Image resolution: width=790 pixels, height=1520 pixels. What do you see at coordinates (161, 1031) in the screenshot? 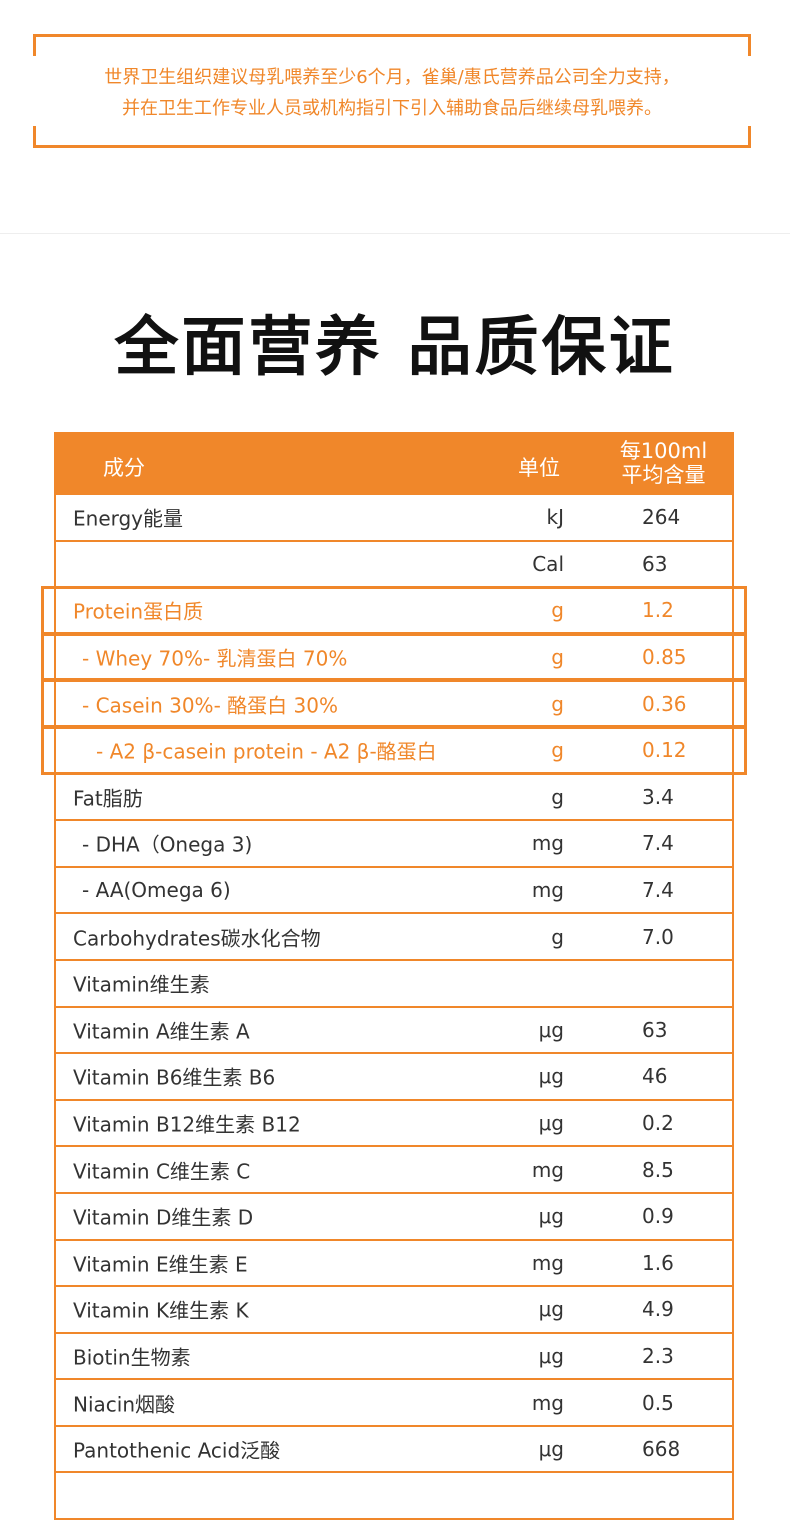
I see `nutrient-name: Vitamin A维生素 A` at bounding box center [161, 1031].